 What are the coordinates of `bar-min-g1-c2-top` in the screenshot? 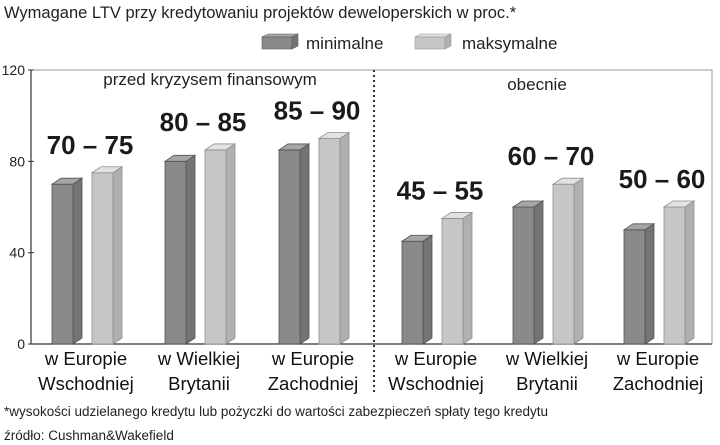 It's located at (639, 227).